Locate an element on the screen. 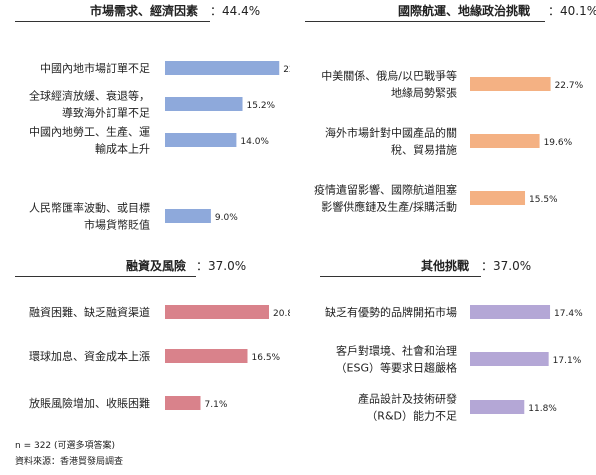 This screenshot has height=475, width=596. category-label: 稅、貿易措施 is located at coordinates (424, 150).